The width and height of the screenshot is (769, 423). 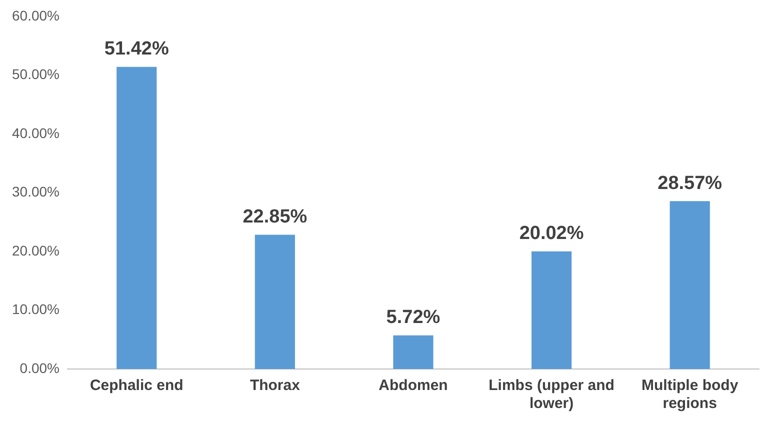 What do you see at coordinates (40, 368) in the screenshot?
I see `y-tick-label: 0.00%` at bounding box center [40, 368].